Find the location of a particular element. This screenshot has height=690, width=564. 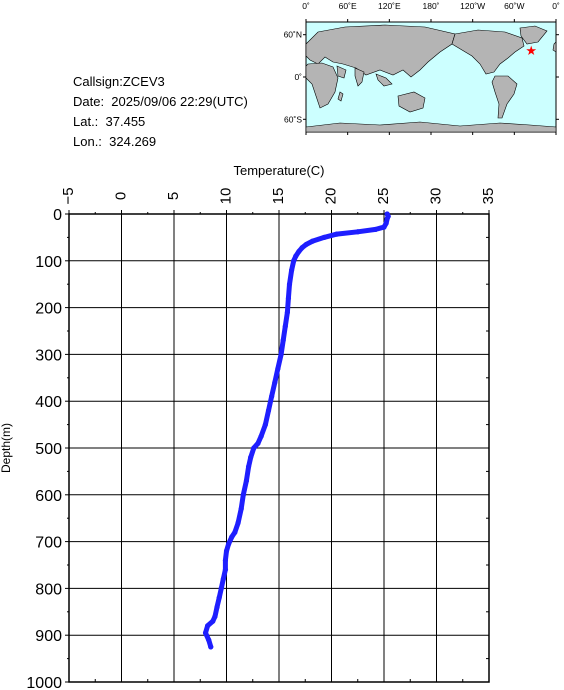

x-tick-label: 20 is located at coordinates (330, 196).